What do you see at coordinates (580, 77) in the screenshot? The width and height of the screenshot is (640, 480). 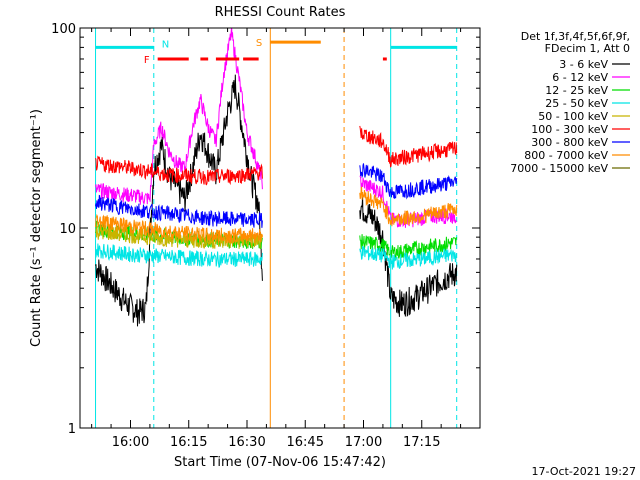 I see `legend-entry-label-1: 6 - 12 keV` at bounding box center [580, 77].